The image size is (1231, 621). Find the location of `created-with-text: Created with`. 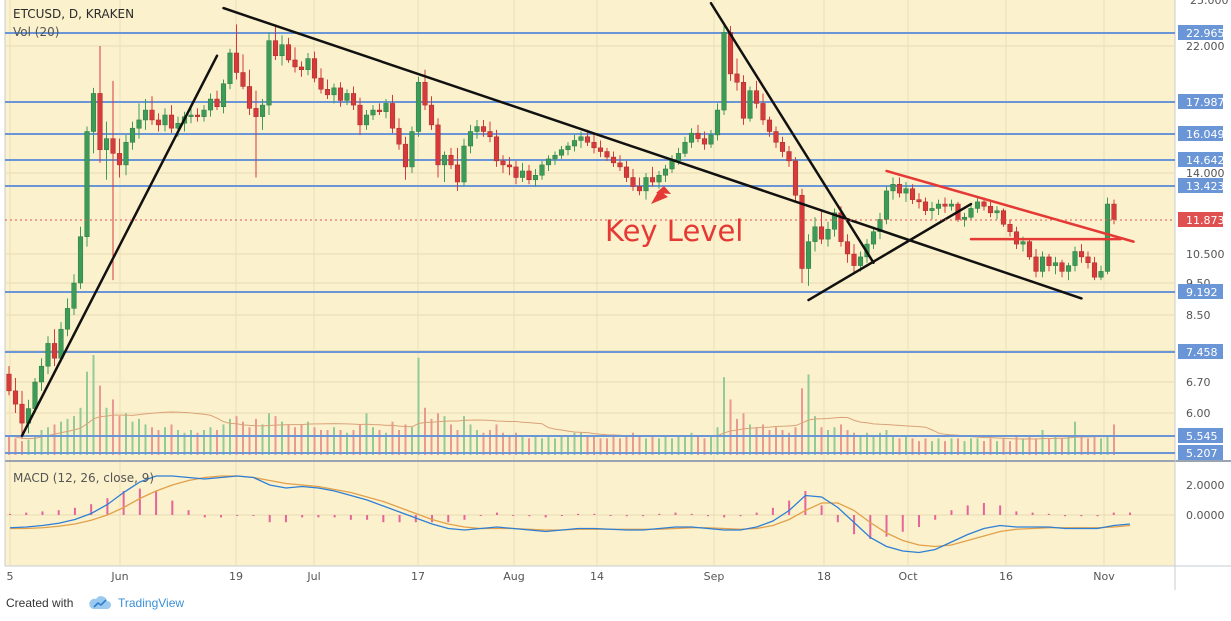

created-with-text: Created with is located at coordinates (40, 603).